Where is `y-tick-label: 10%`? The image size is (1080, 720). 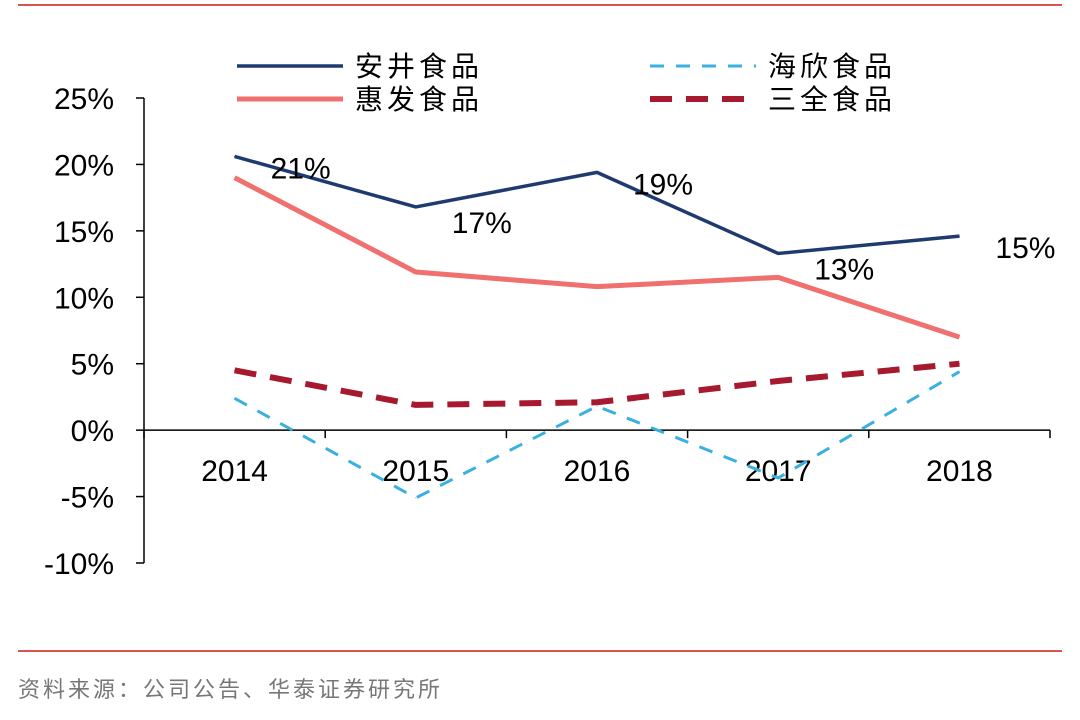
y-tick-label: 10% is located at coordinates (84, 298).